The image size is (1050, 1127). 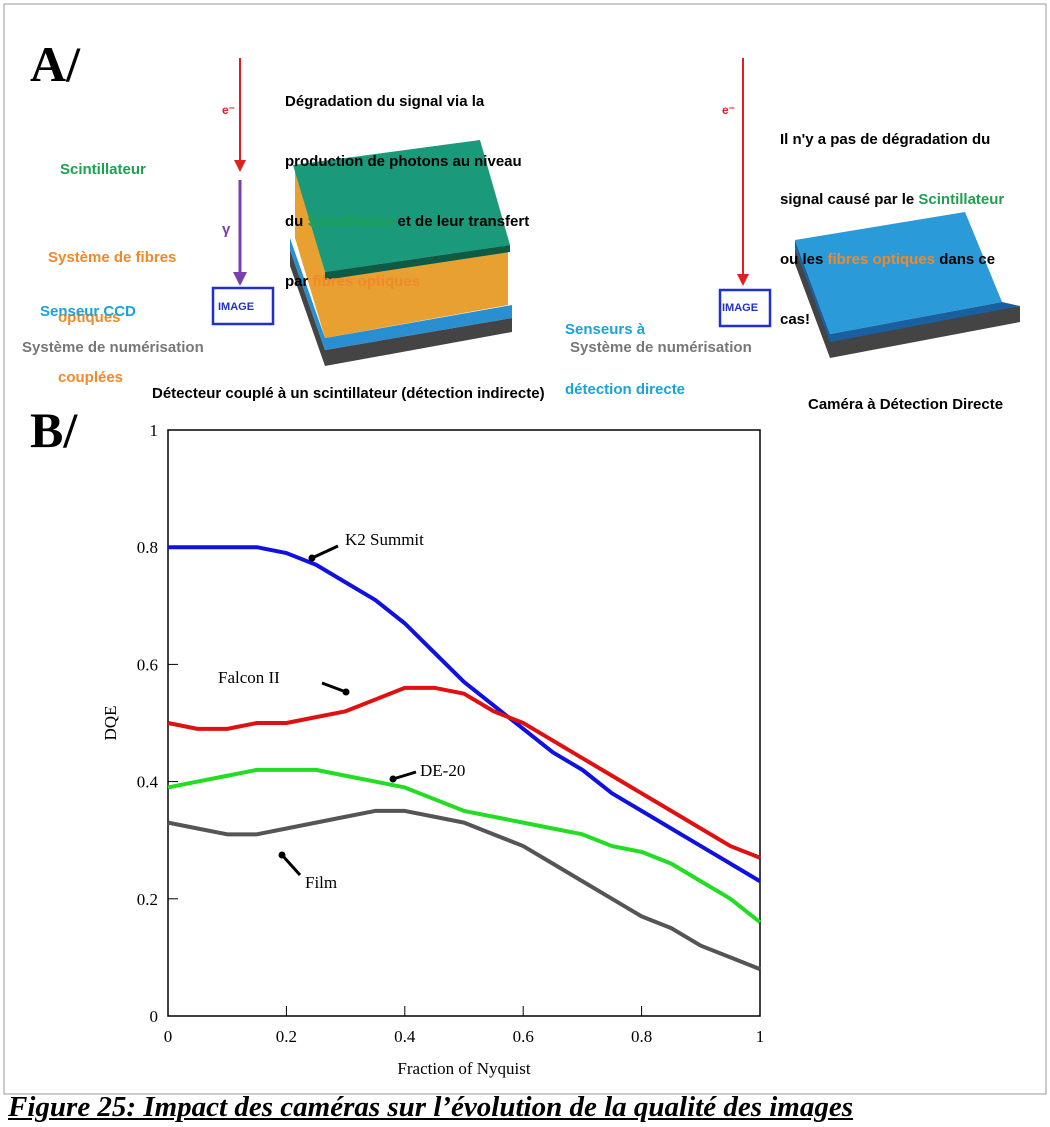 I want to click on line: Senseurs à, so click(x=605, y=329).